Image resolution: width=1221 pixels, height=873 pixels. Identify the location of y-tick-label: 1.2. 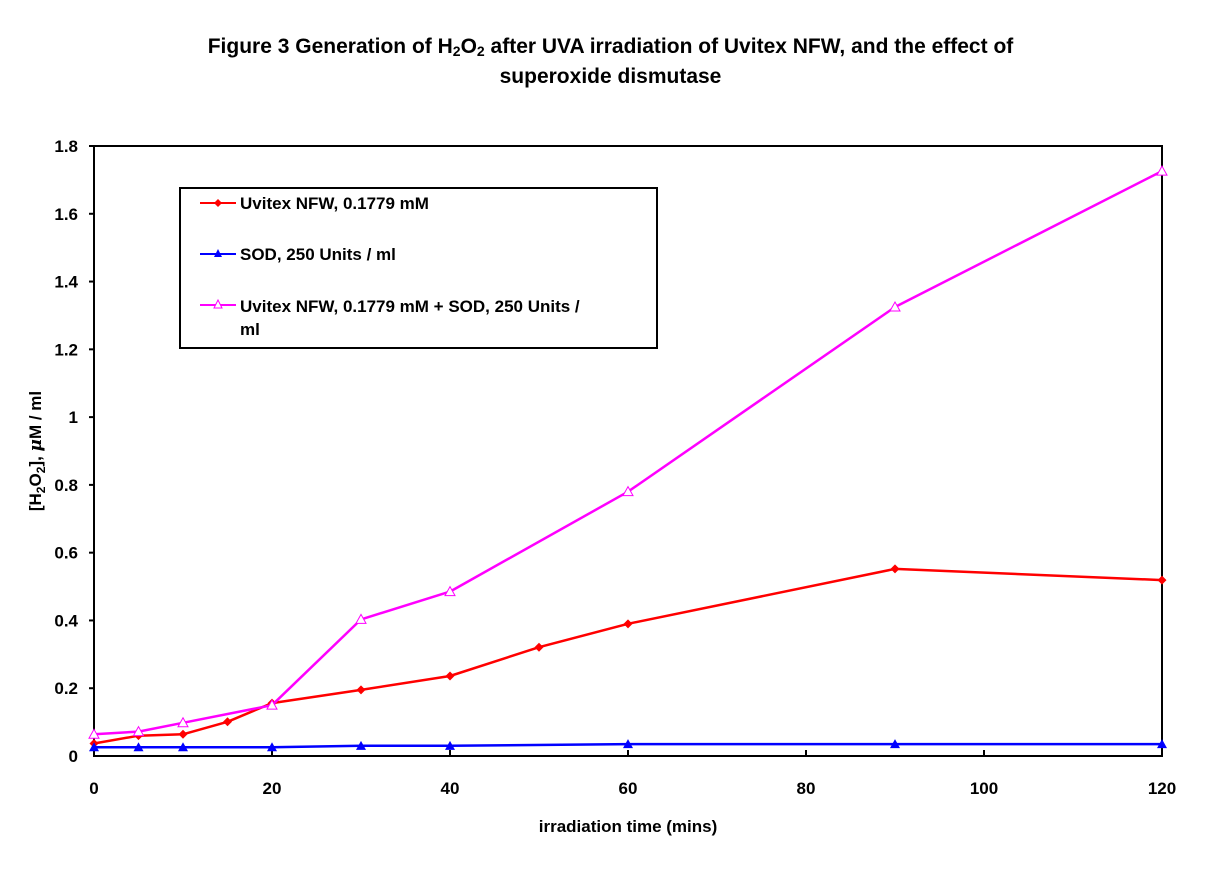
(66, 349).